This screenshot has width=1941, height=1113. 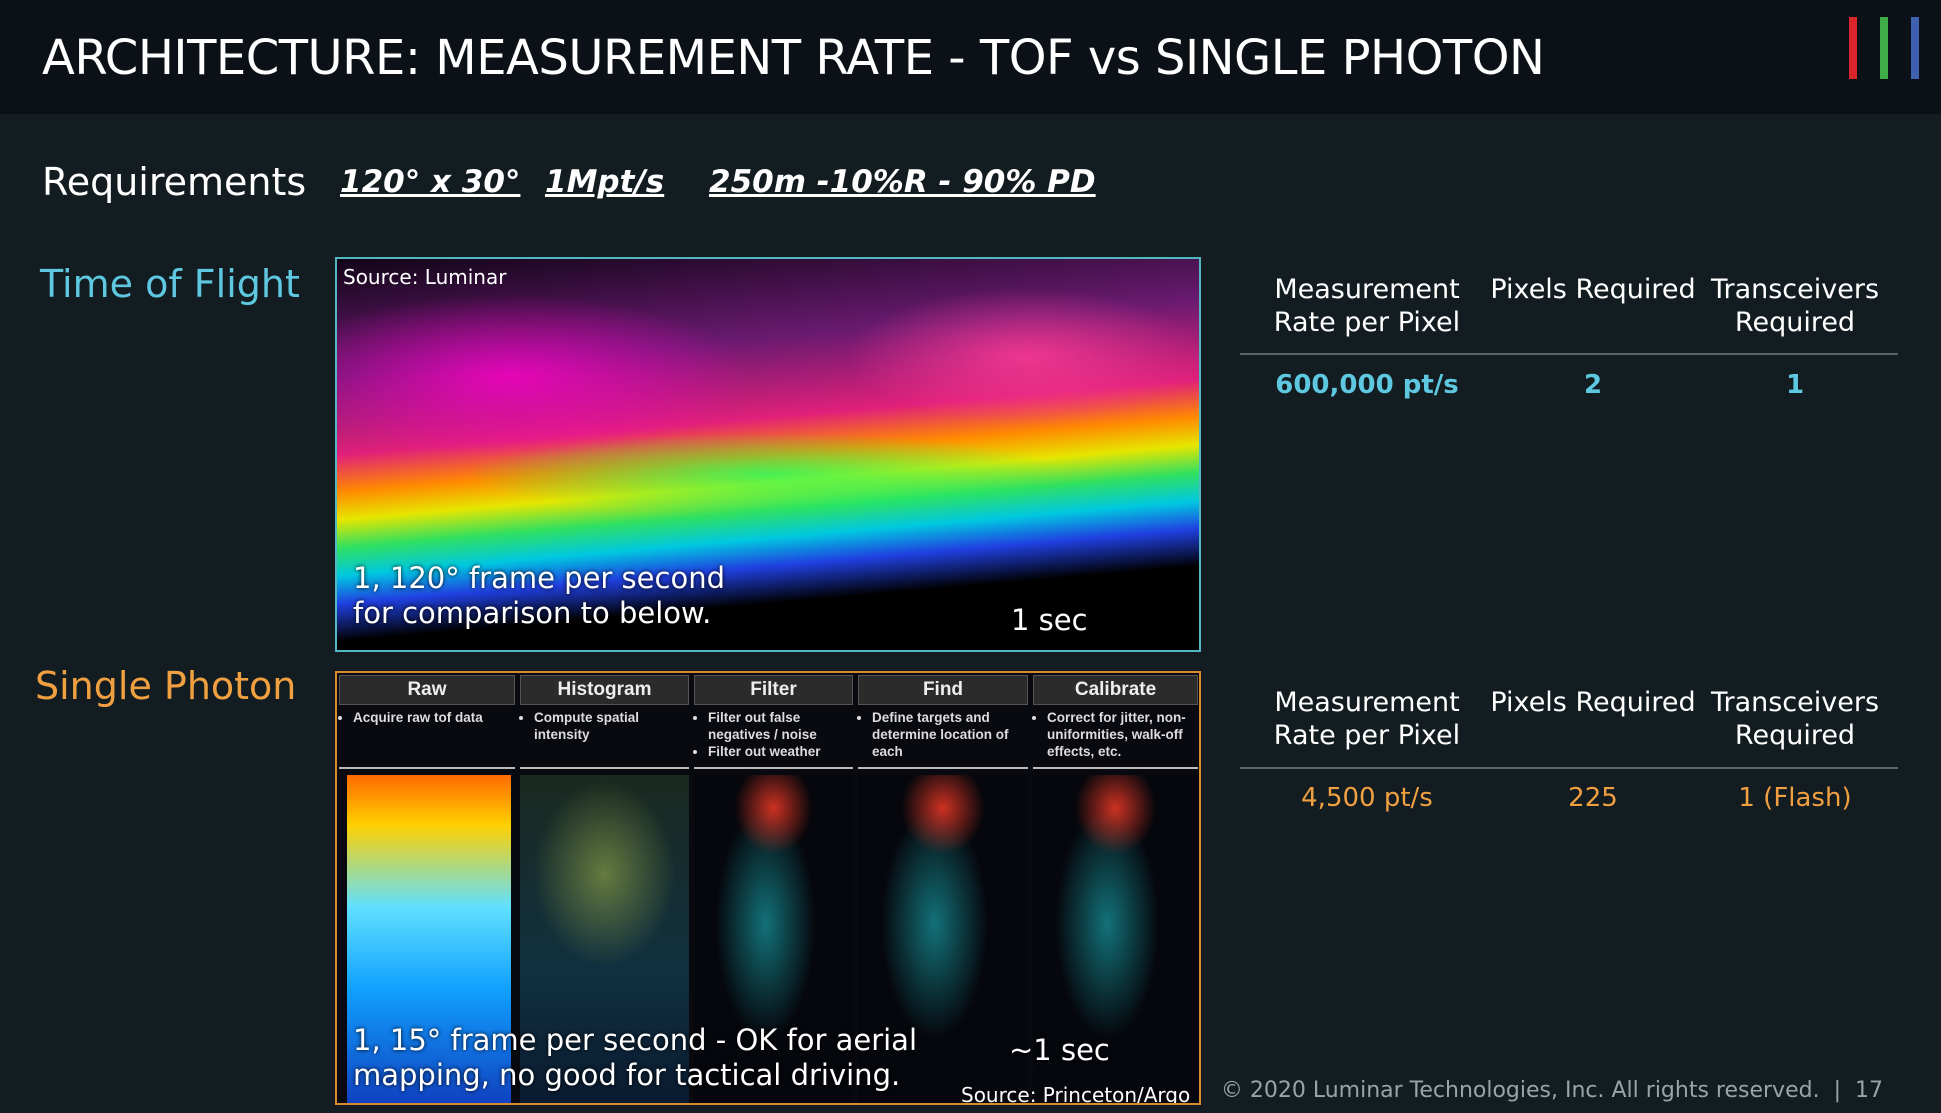 What do you see at coordinates (434, 717) in the screenshot?
I see `step-bullet: Acquire raw tof data` at bounding box center [434, 717].